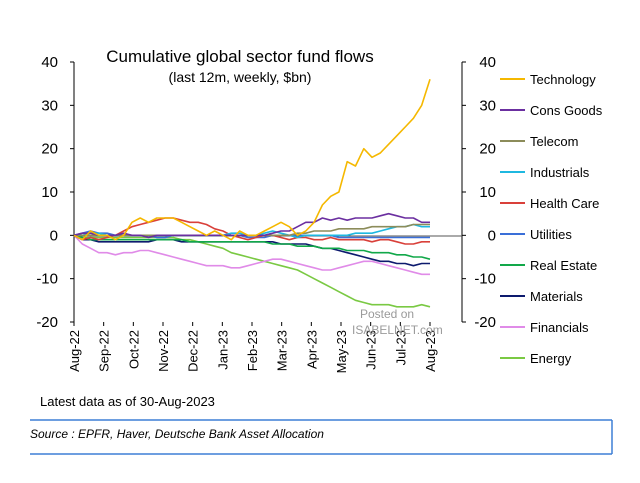  I want to click on y-tick-label-left: 30, so click(49, 105).